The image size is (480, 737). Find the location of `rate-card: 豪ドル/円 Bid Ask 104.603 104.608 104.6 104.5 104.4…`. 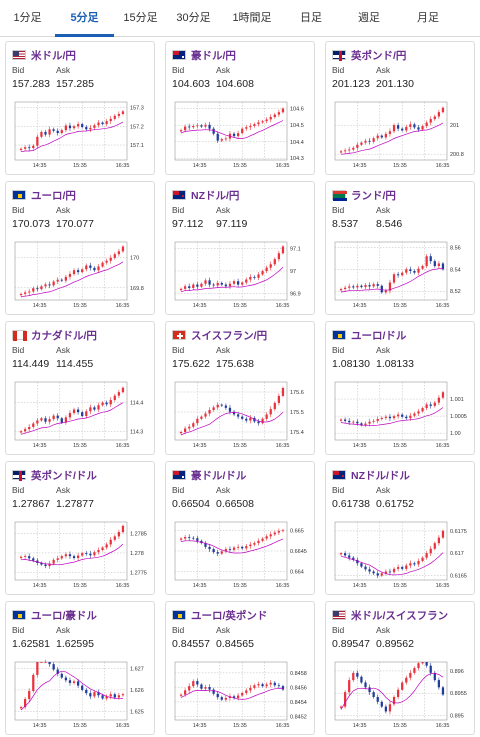

rate-card: 豪ドル/円 Bid Ask 104.603 104.608 104.6 104.5 104.4… is located at coordinates (240, 108).